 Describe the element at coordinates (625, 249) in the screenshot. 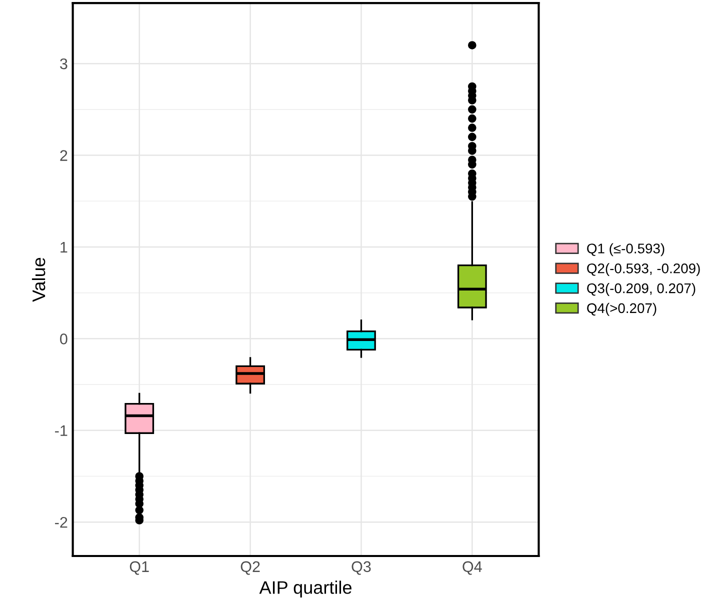

I see `legend-label: Q1 (≤-0.593)` at that location.